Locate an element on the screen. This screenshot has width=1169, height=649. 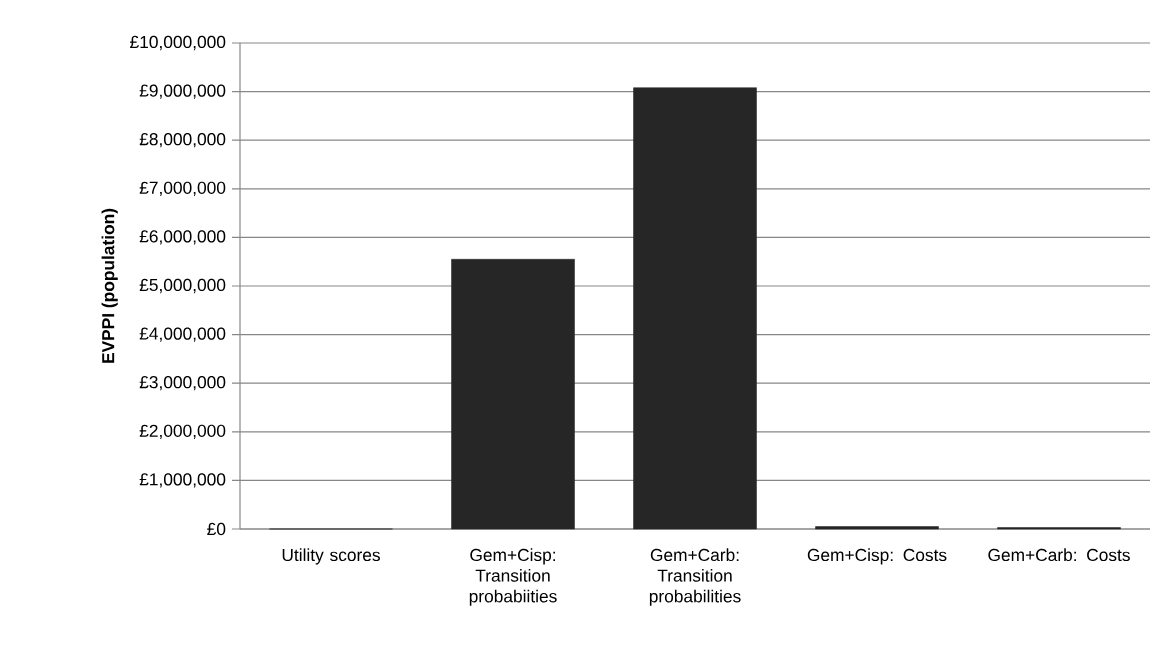
y-tick-label: £6,000,000 is located at coordinates (182, 237).